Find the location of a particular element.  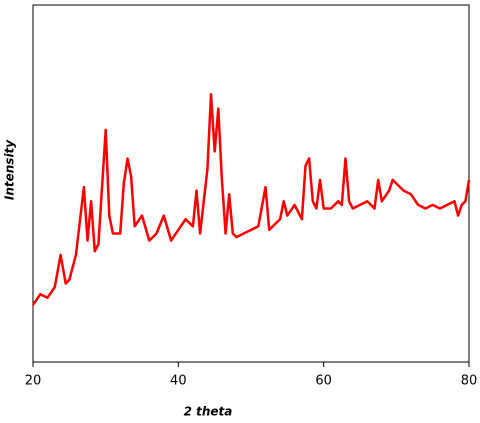

x-axis-label: 2 theta is located at coordinates (208, 412).